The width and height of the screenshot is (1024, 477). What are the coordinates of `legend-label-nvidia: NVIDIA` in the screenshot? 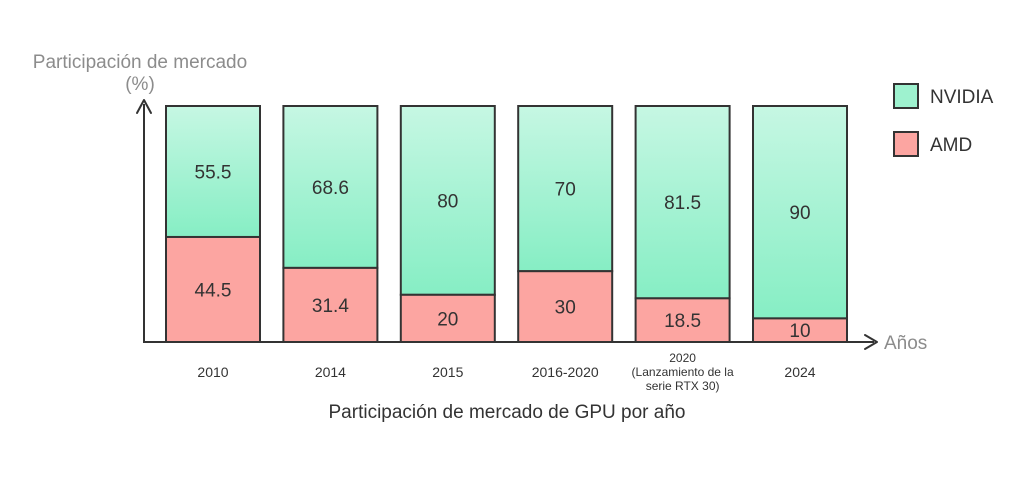 It's located at (962, 97).